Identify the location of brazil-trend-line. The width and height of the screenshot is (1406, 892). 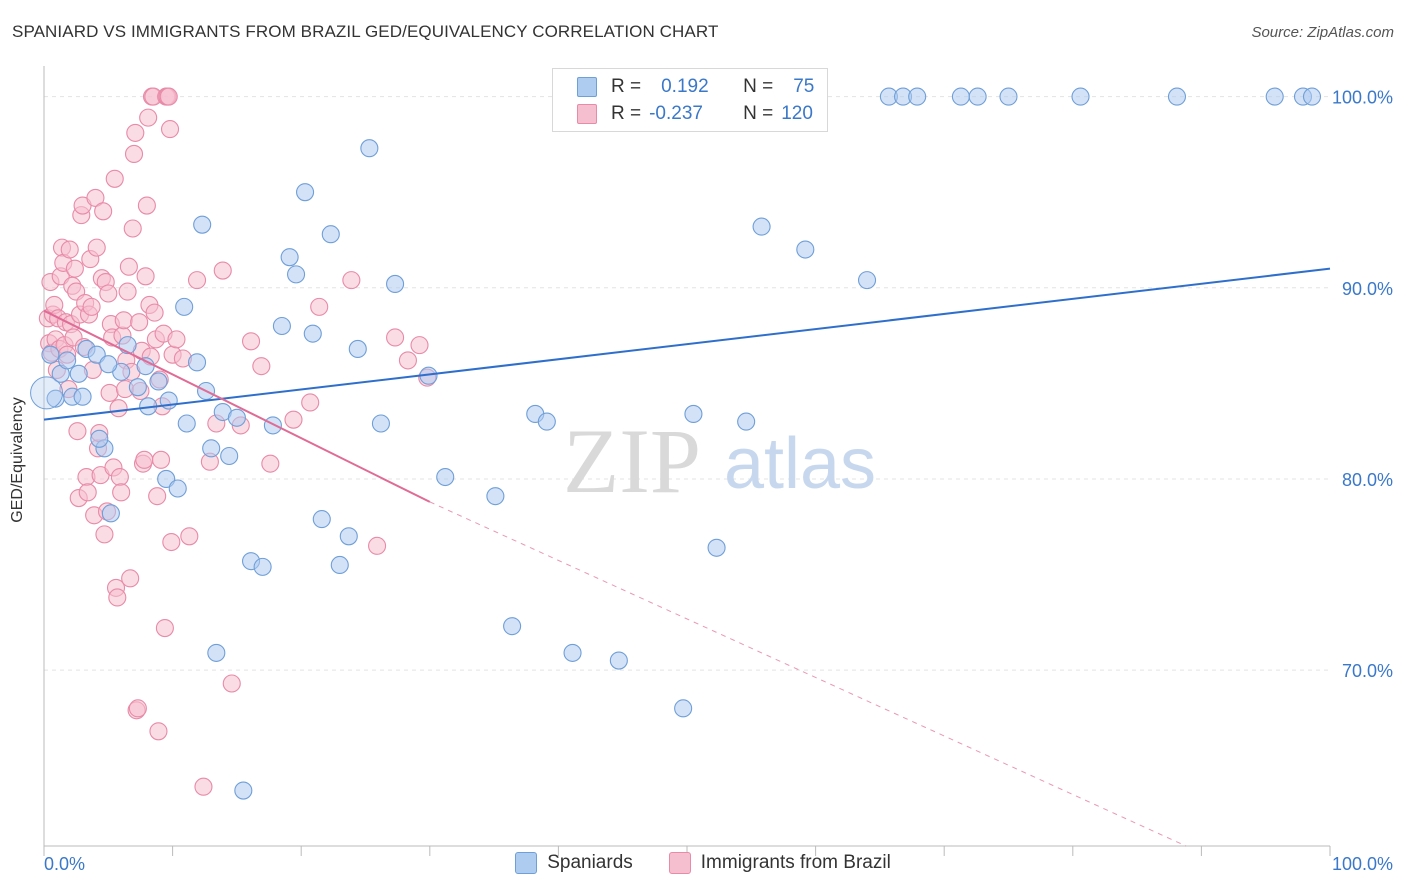
(237, 406).